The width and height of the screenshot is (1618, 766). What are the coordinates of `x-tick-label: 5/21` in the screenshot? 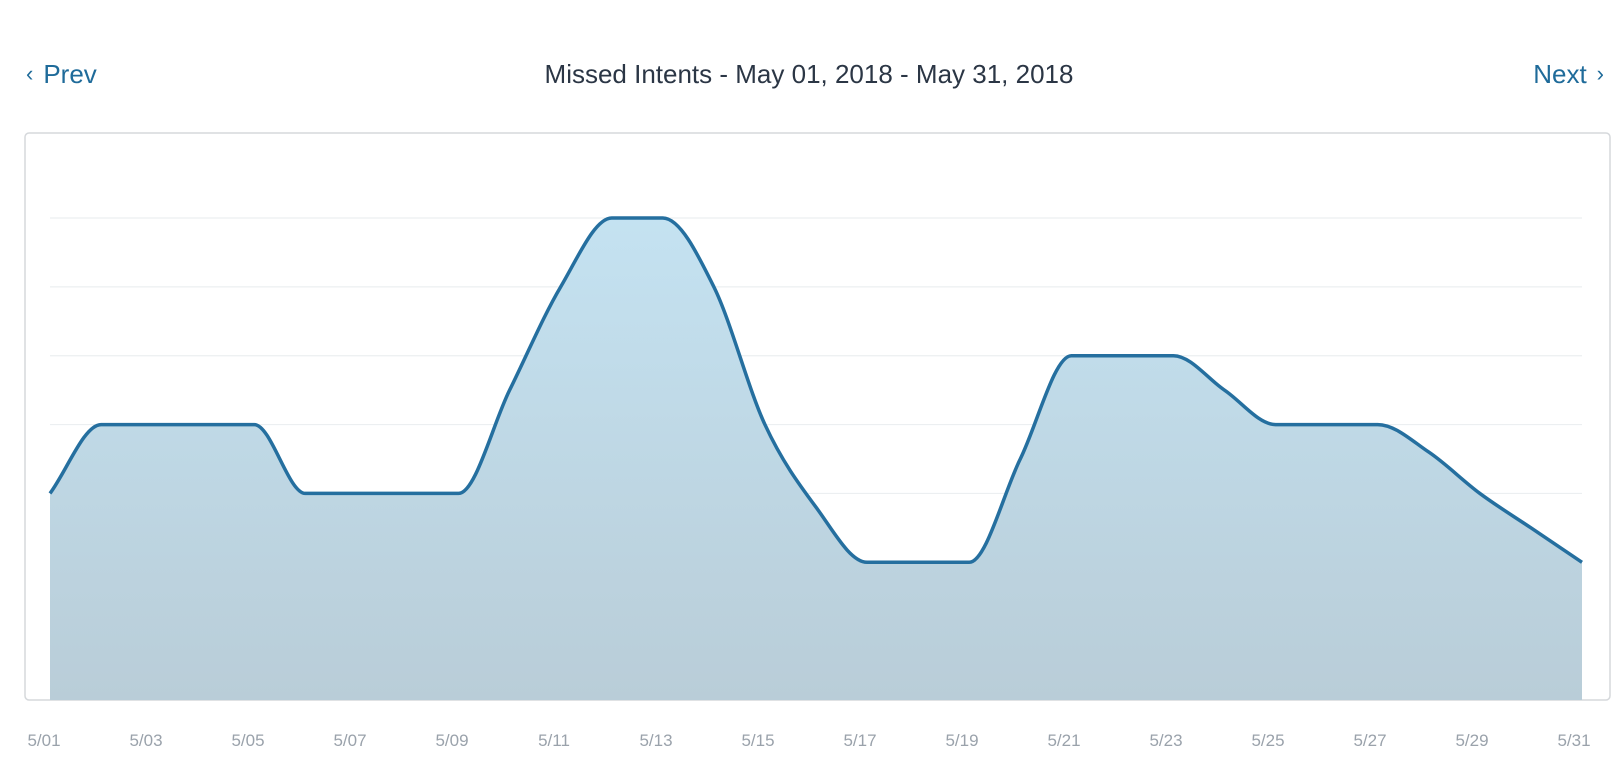 It's located at (1063, 740).